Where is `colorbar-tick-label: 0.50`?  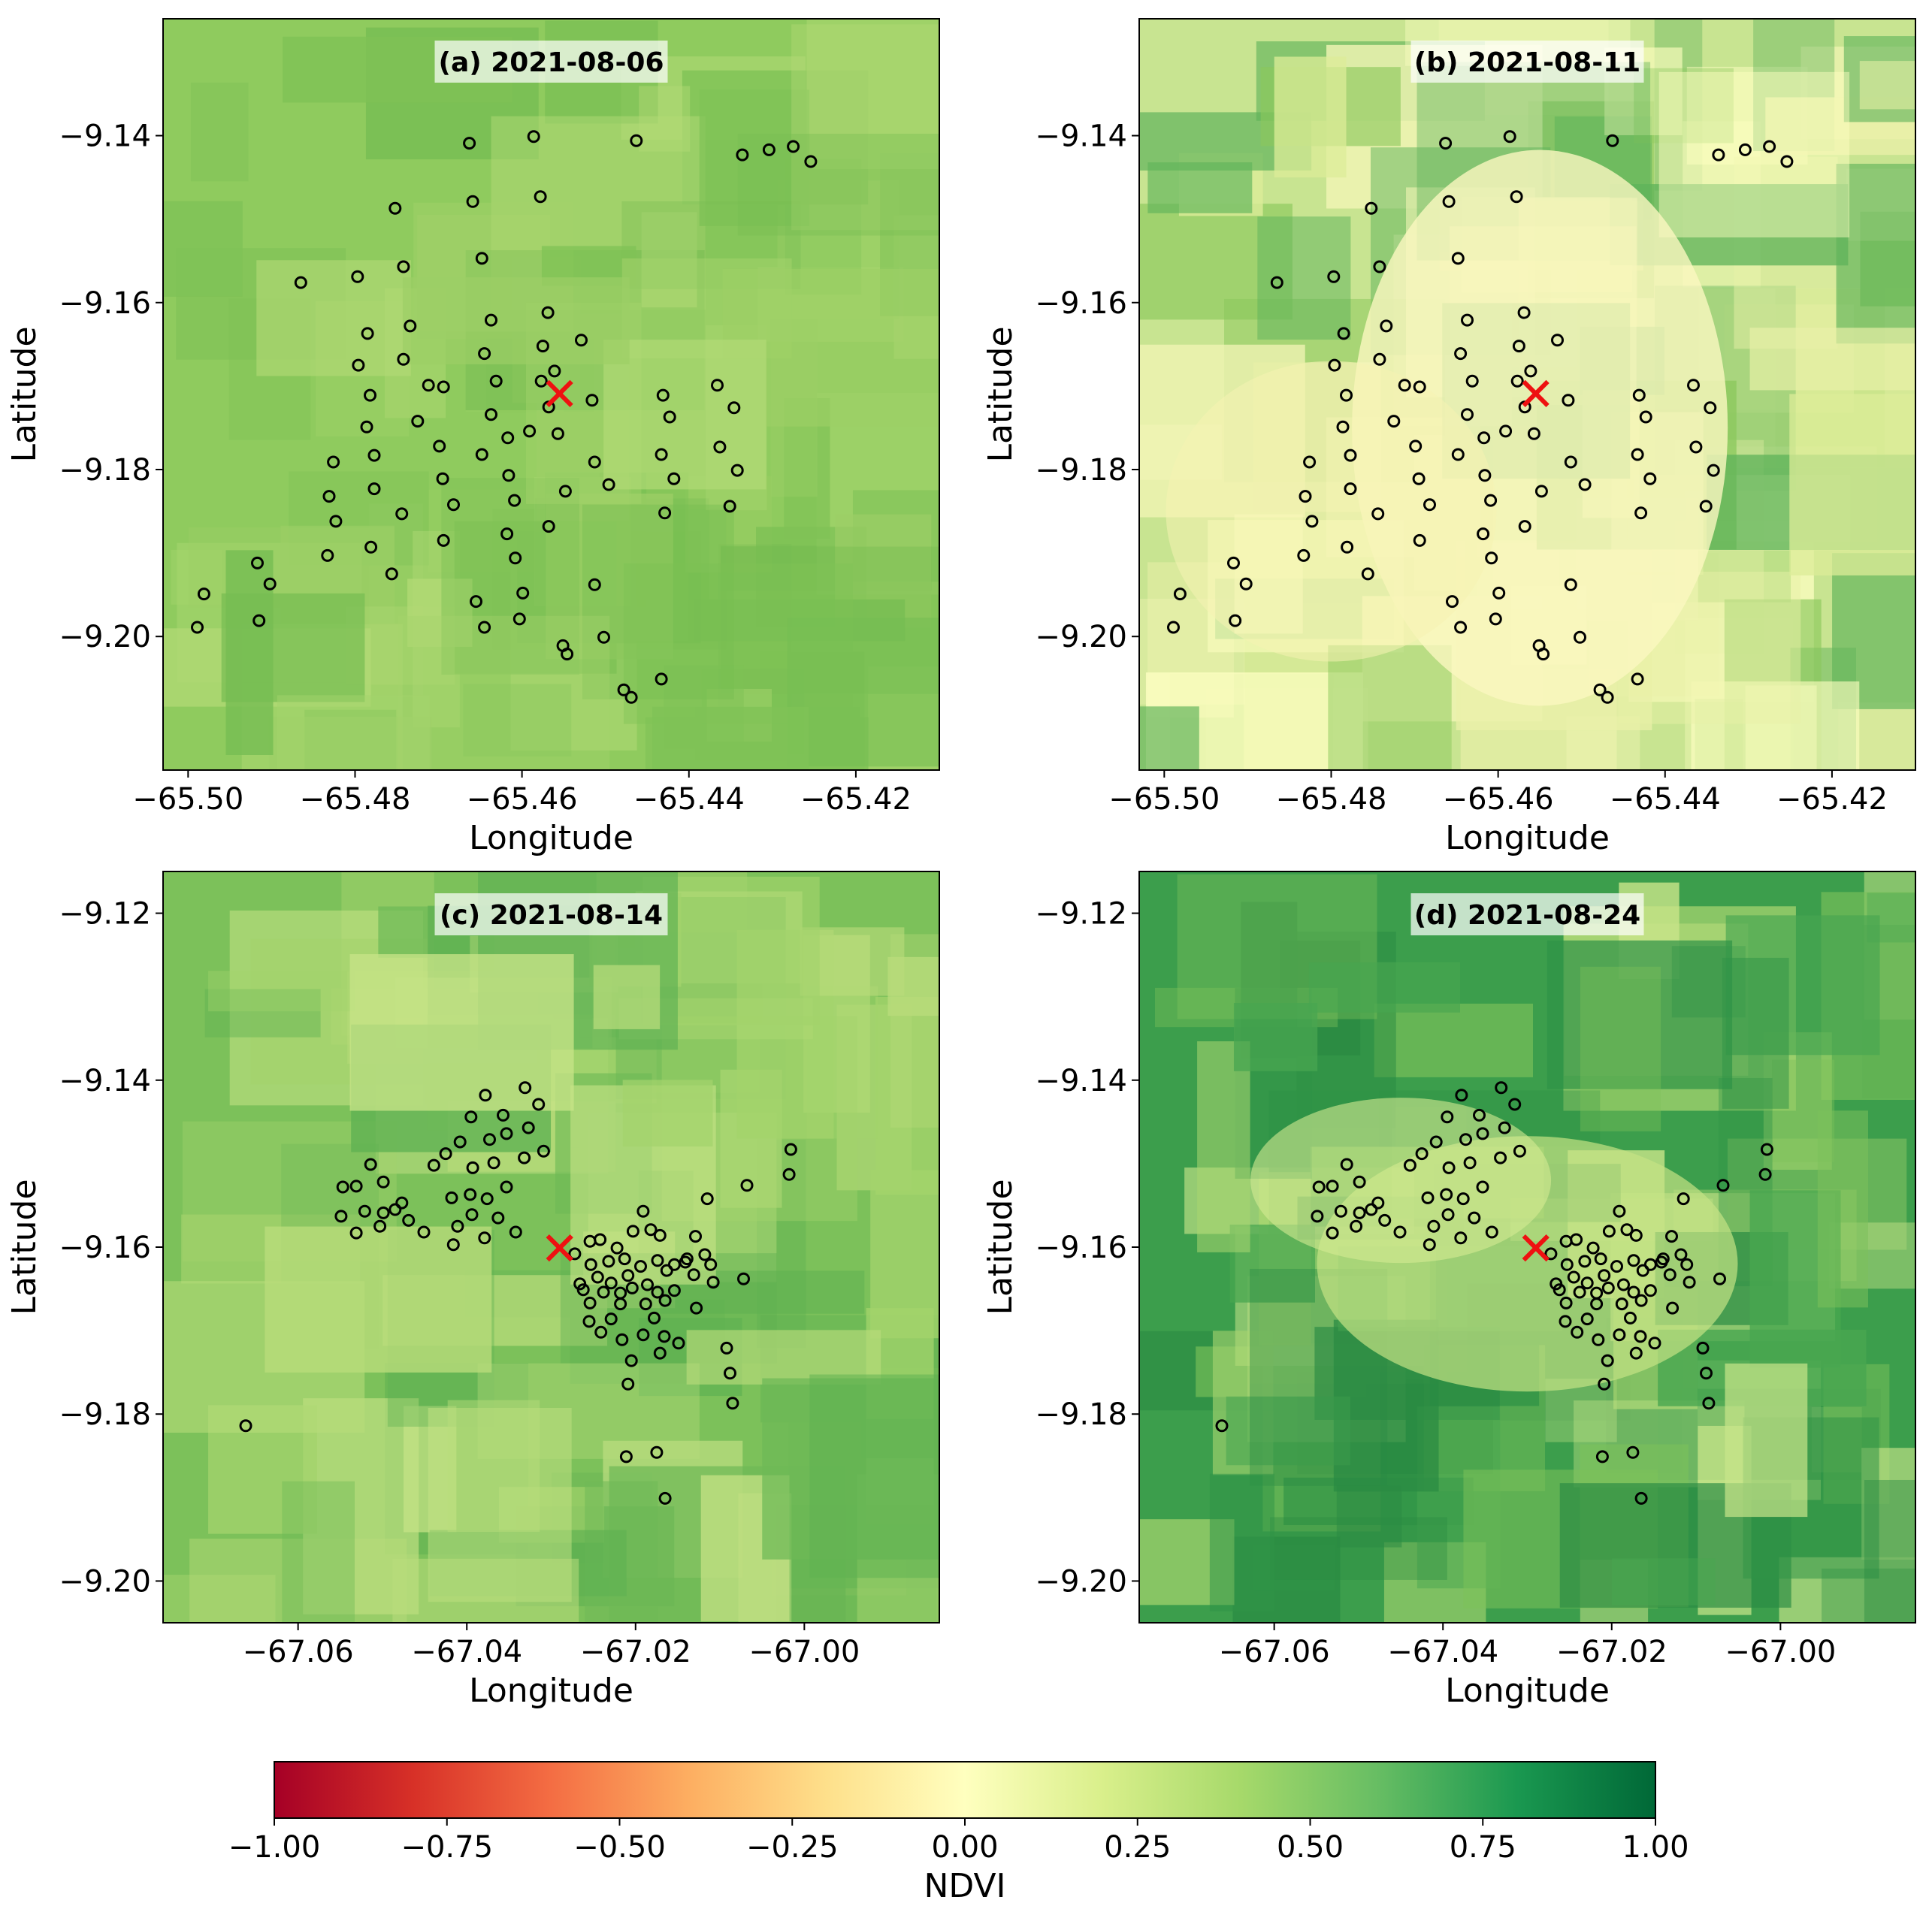
colorbar-tick-label: 0.50 is located at coordinates (1310, 1848).